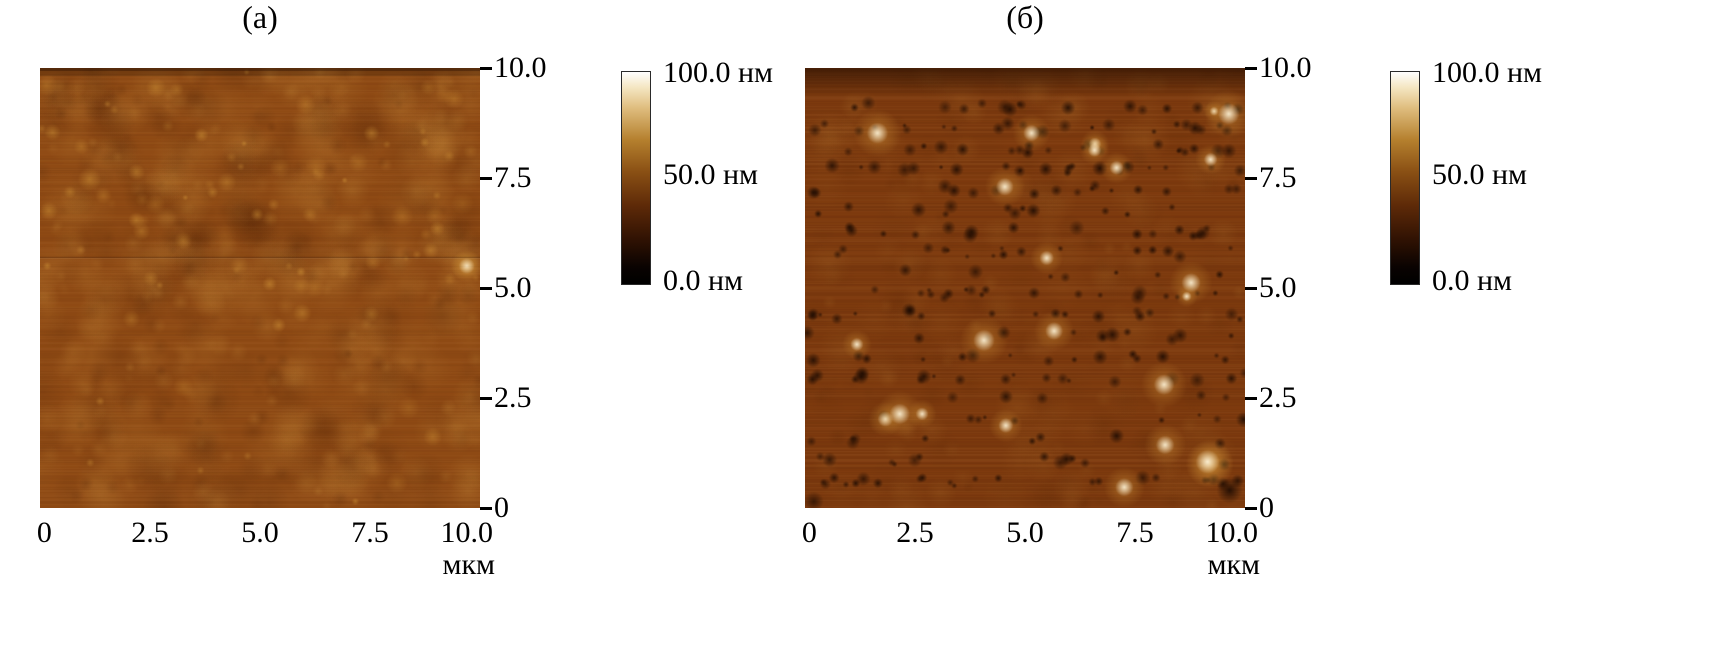  What do you see at coordinates (1025, 17) in the screenshot?
I see `panel-b-title: (б)` at bounding box center [1025, 17].